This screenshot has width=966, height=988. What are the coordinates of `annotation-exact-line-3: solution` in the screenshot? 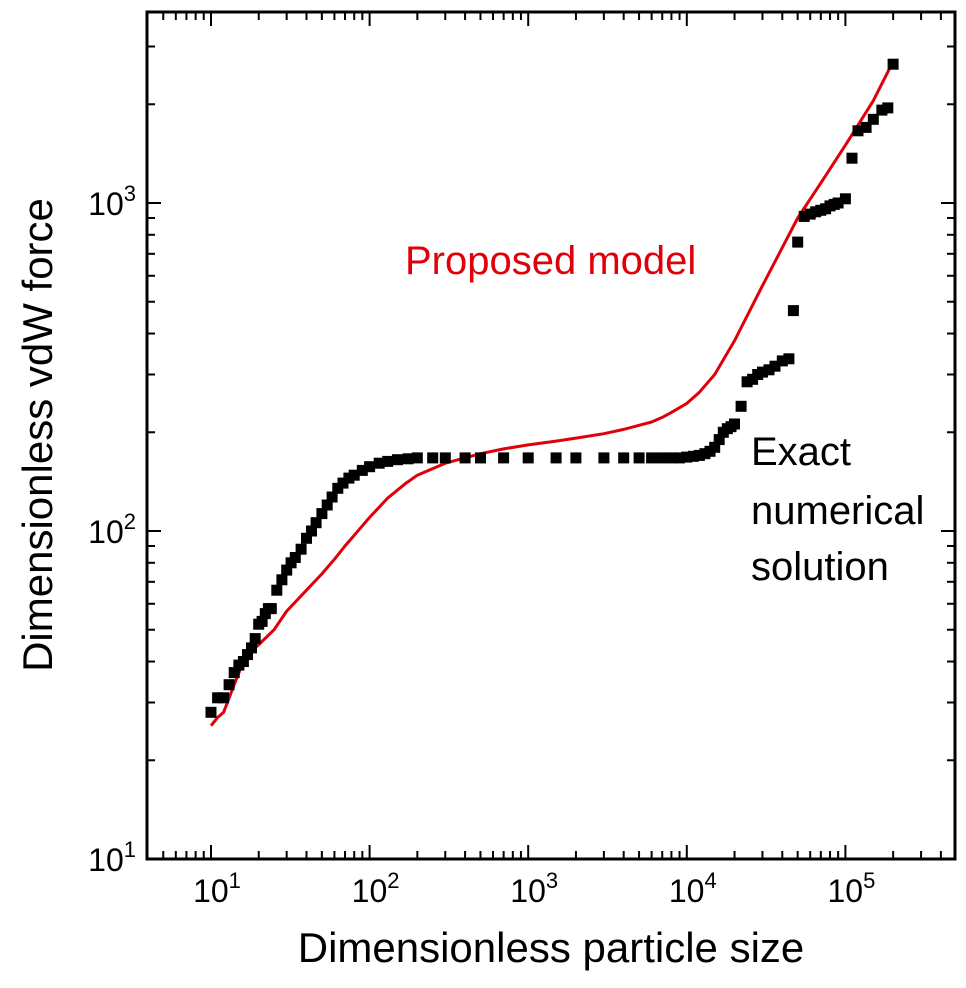 It's located at (820, 567).